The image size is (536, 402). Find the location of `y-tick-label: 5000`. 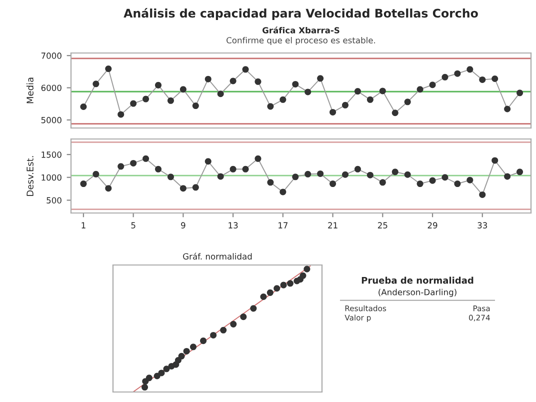

y-tick-label: 5000 is located at coordinates (51, 120).